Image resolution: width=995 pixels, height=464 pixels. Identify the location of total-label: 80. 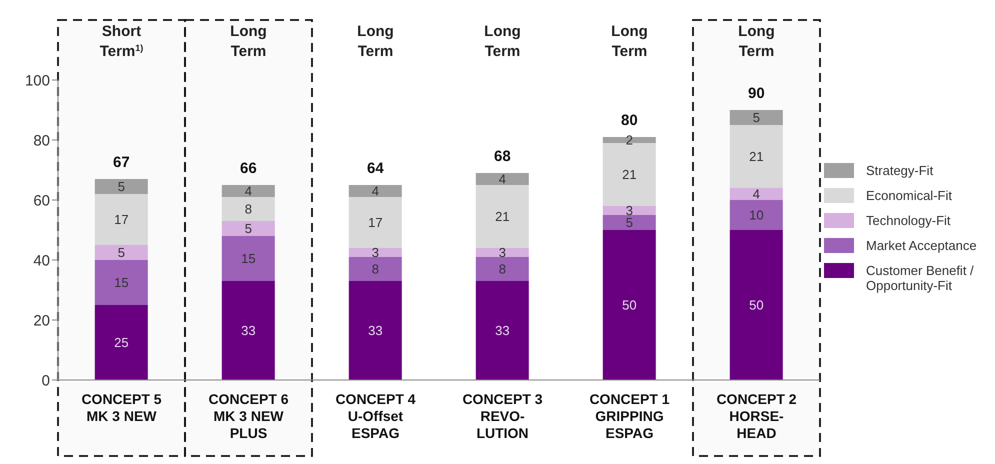
(629, 120).